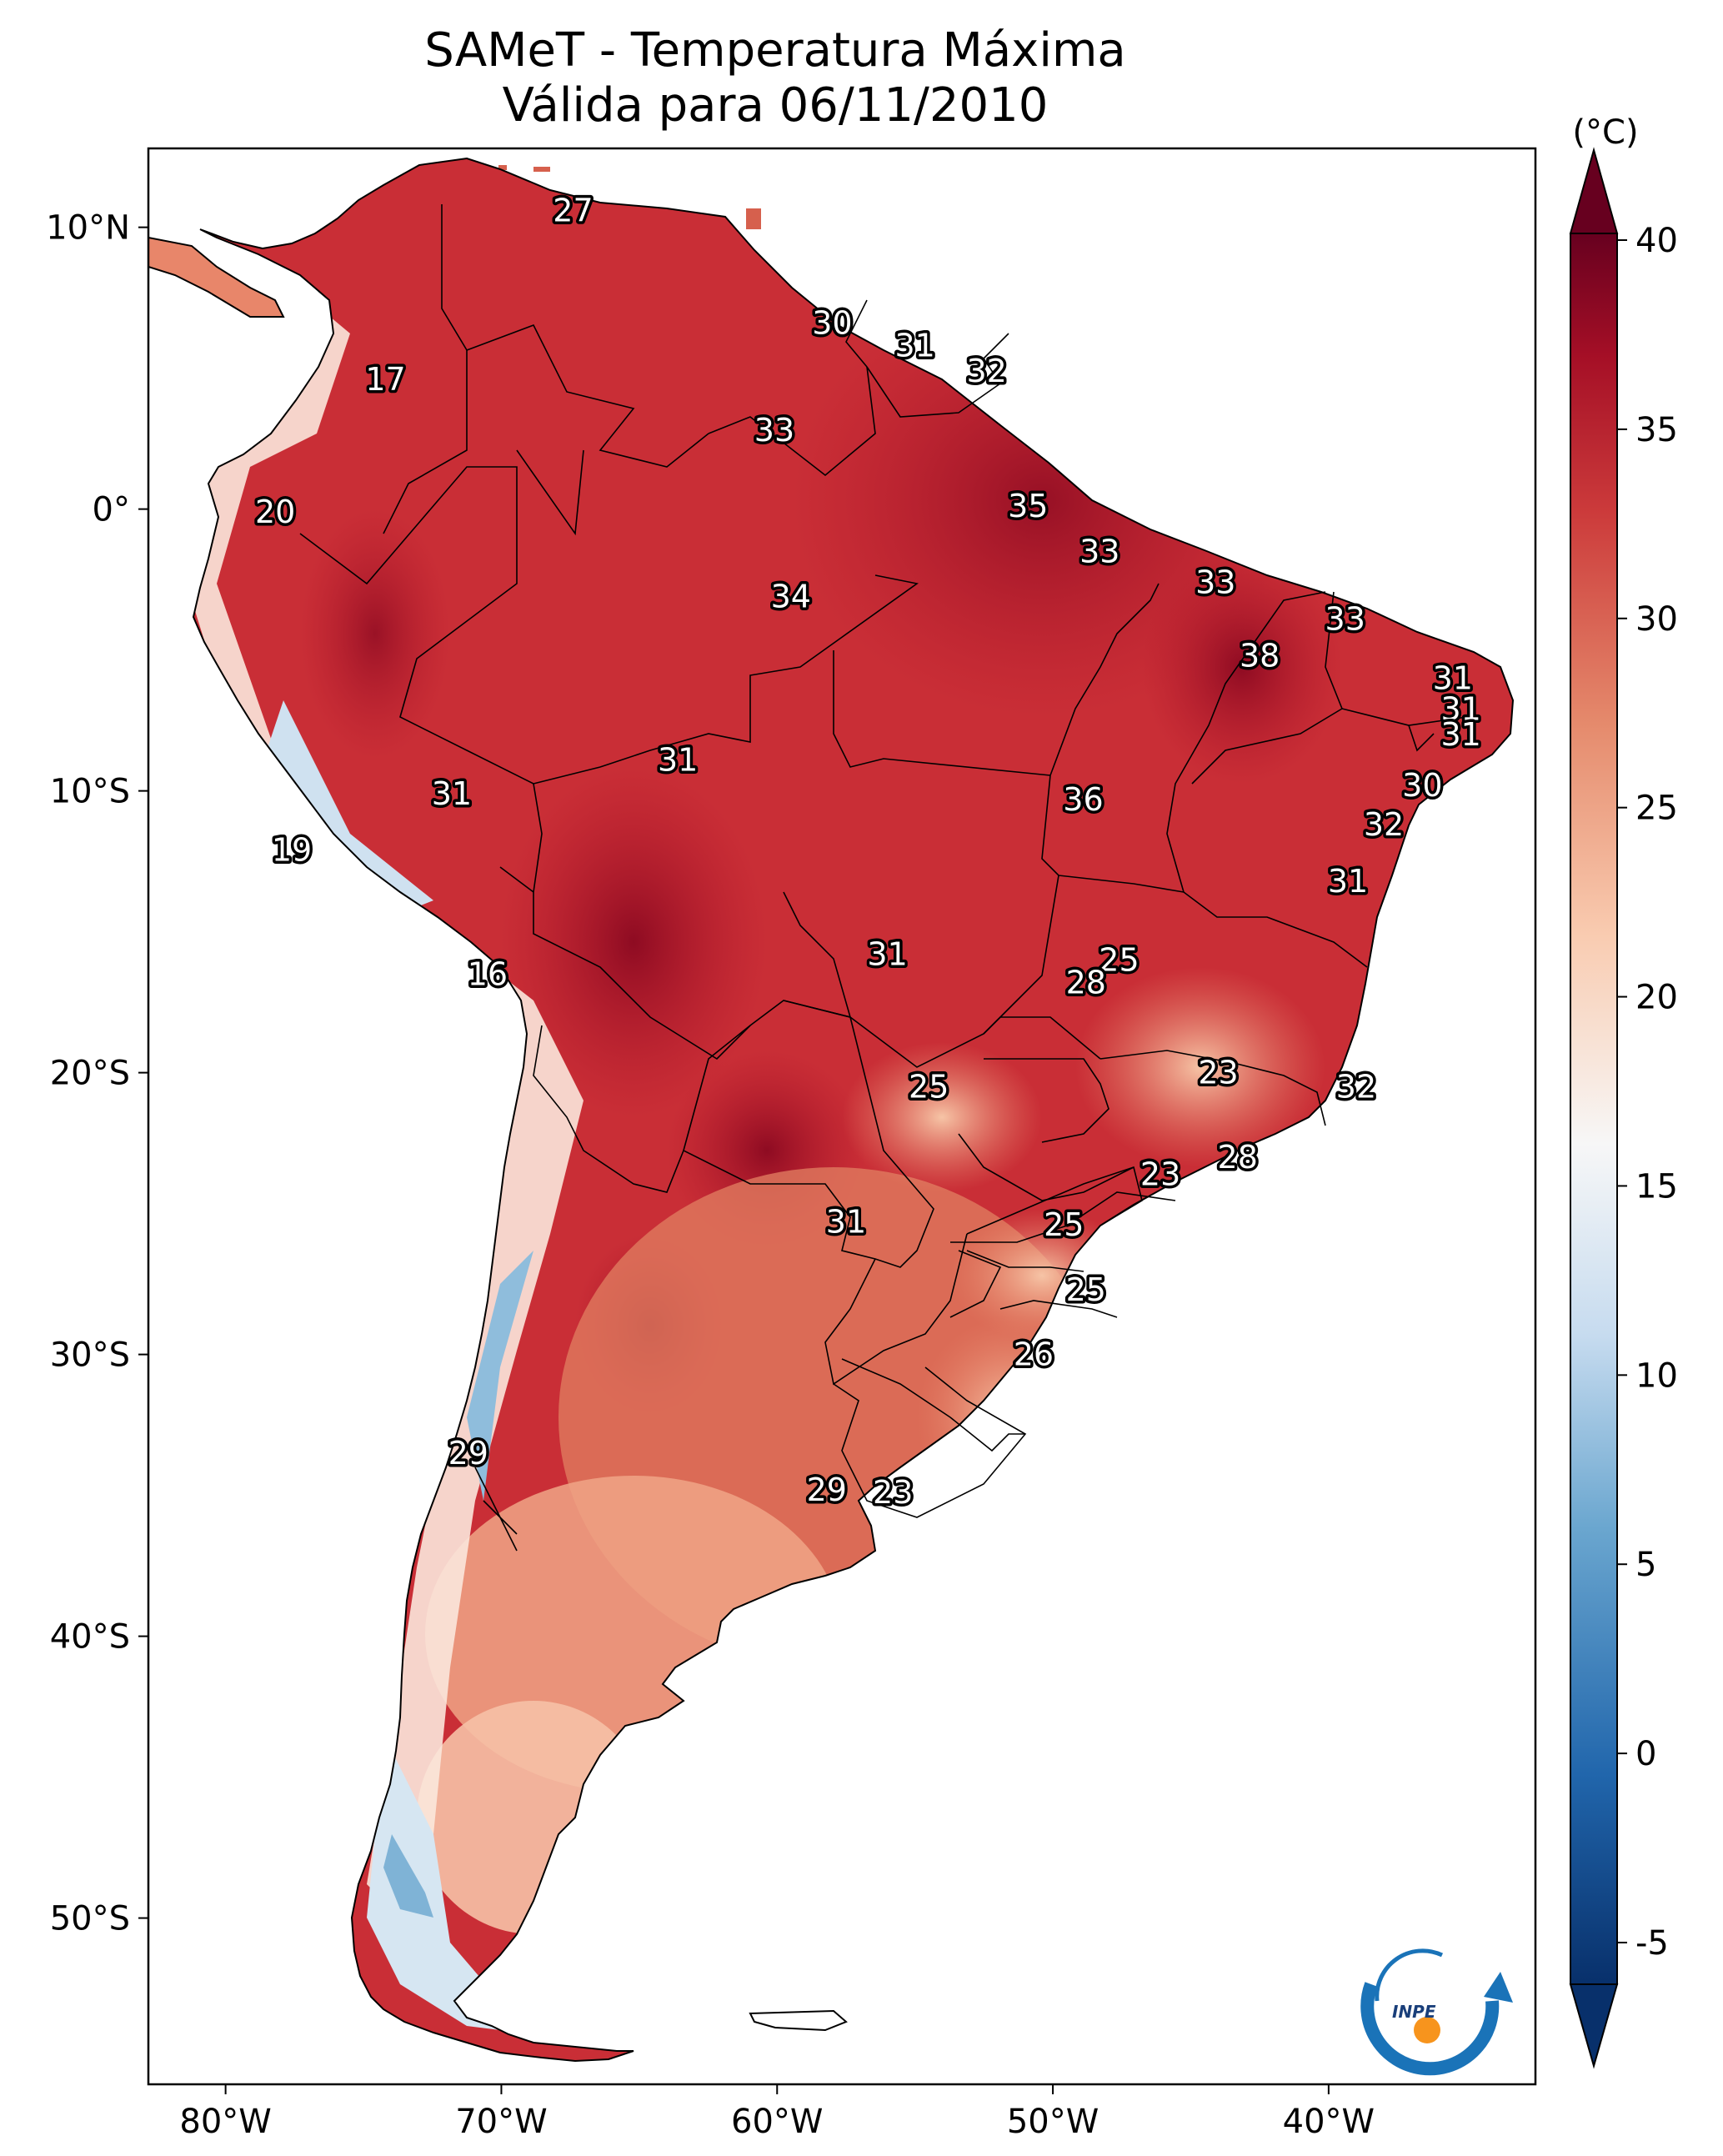 This screenshot has height=2156, width=1723. I want to click on colorbar-tick-label: 0, so click(1645, 1754).